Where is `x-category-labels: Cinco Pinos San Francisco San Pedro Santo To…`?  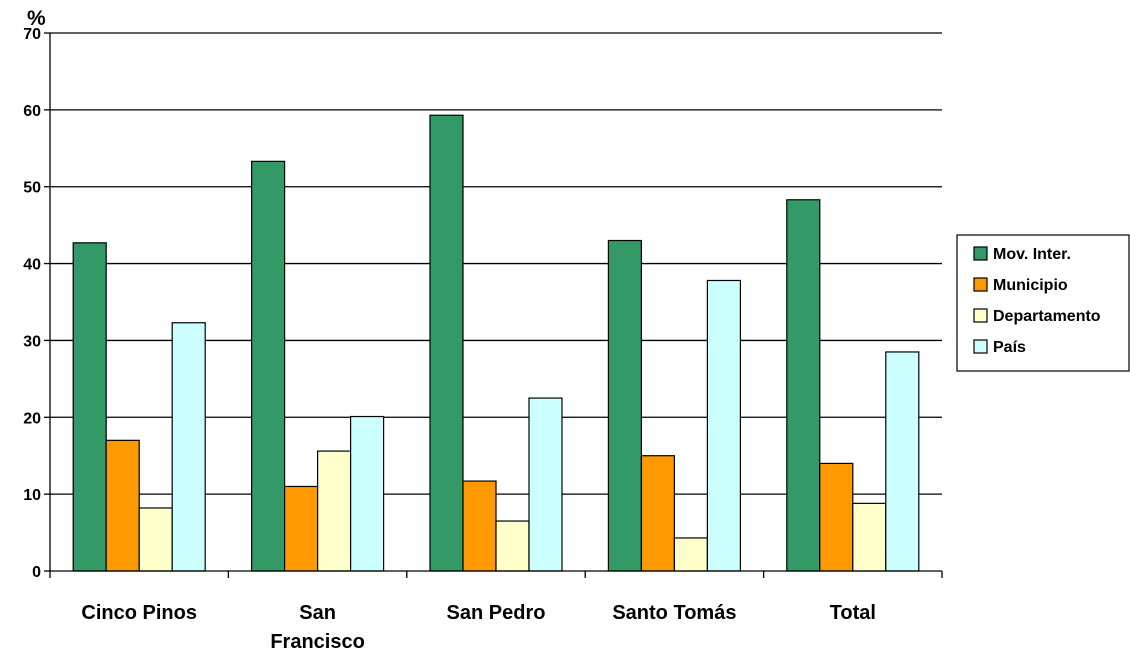
x-category-labels: Cinco Pinos San Francisco San Pedro Santo To… is located at coordinates (478, 627).